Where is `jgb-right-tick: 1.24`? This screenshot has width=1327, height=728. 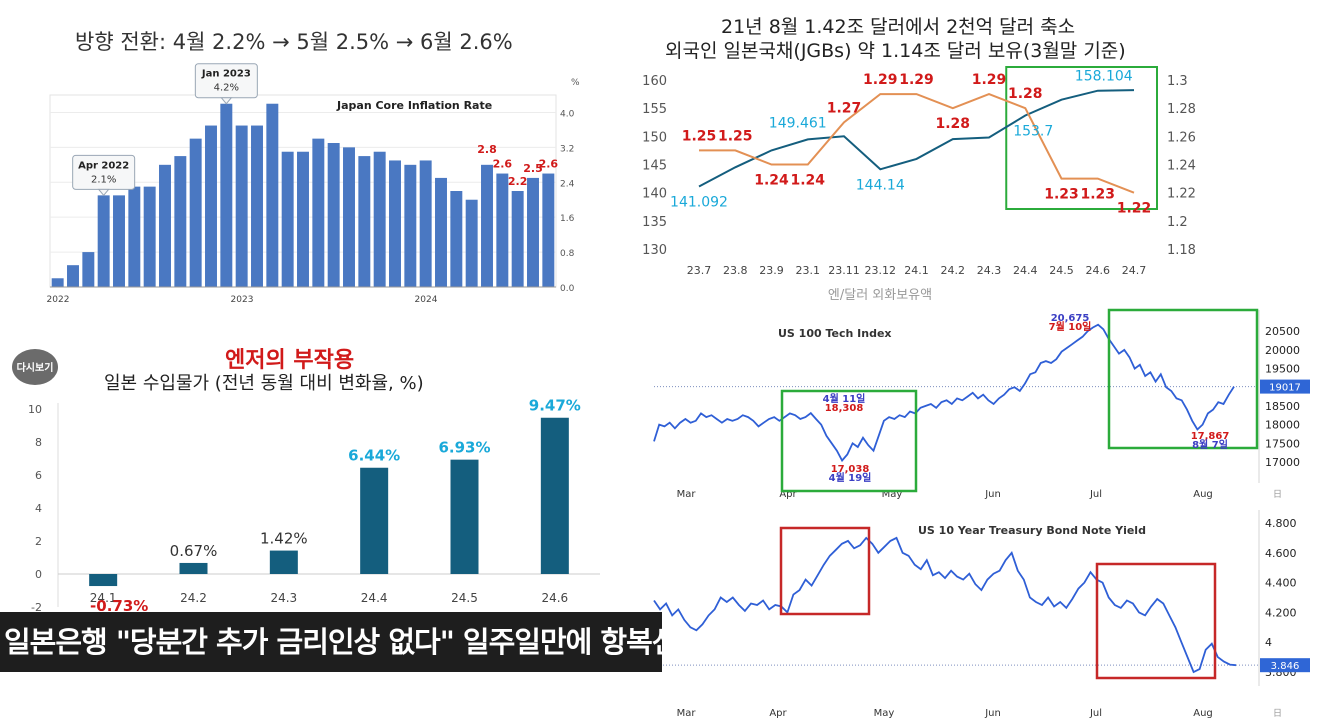 jgb-right-tick: 1.24 is located at coordinates (1181, 166).